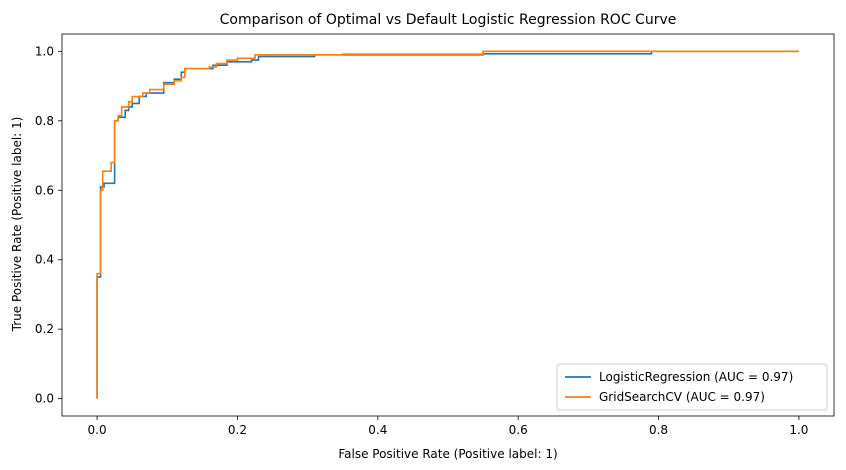  I want to click on legend-entry-label: LogisticRegression (AUC = 0.97), so click(696, 377).